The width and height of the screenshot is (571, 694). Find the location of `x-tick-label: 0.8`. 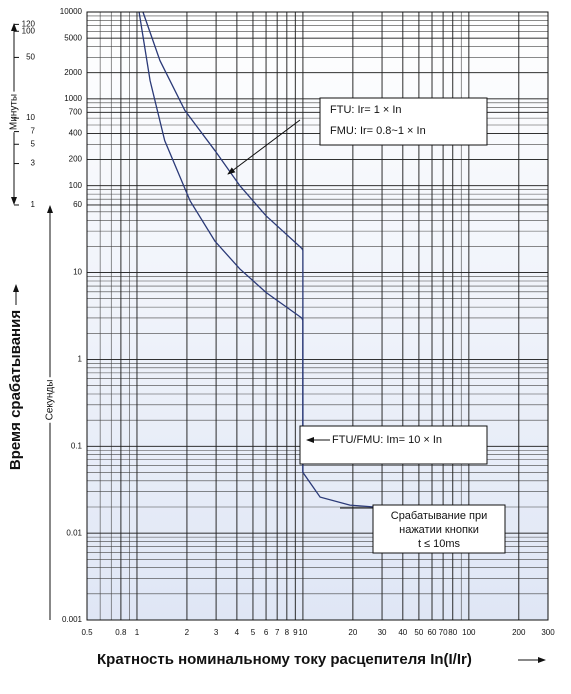

x-tick-label: 0.8 is located at coordinates (121, 632).